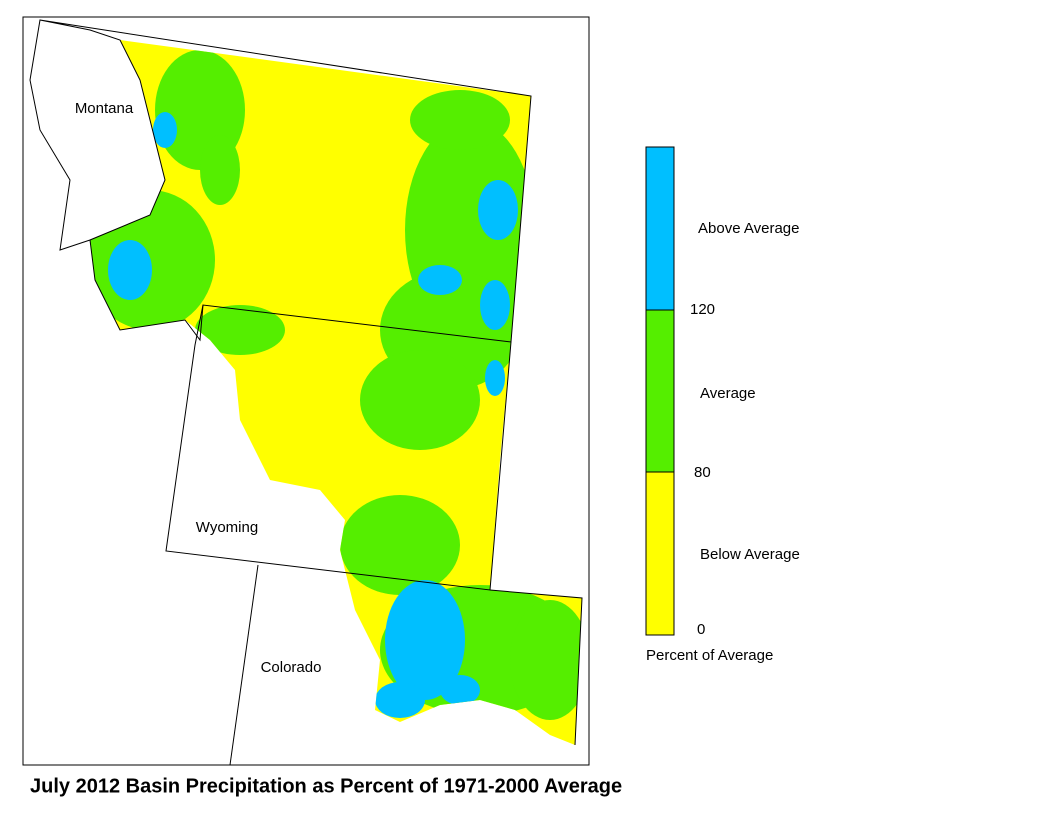  What do you see at coordinates (338, 447) in the screenshot?
I see `wyoming-border` at bounding box center [338, 447].